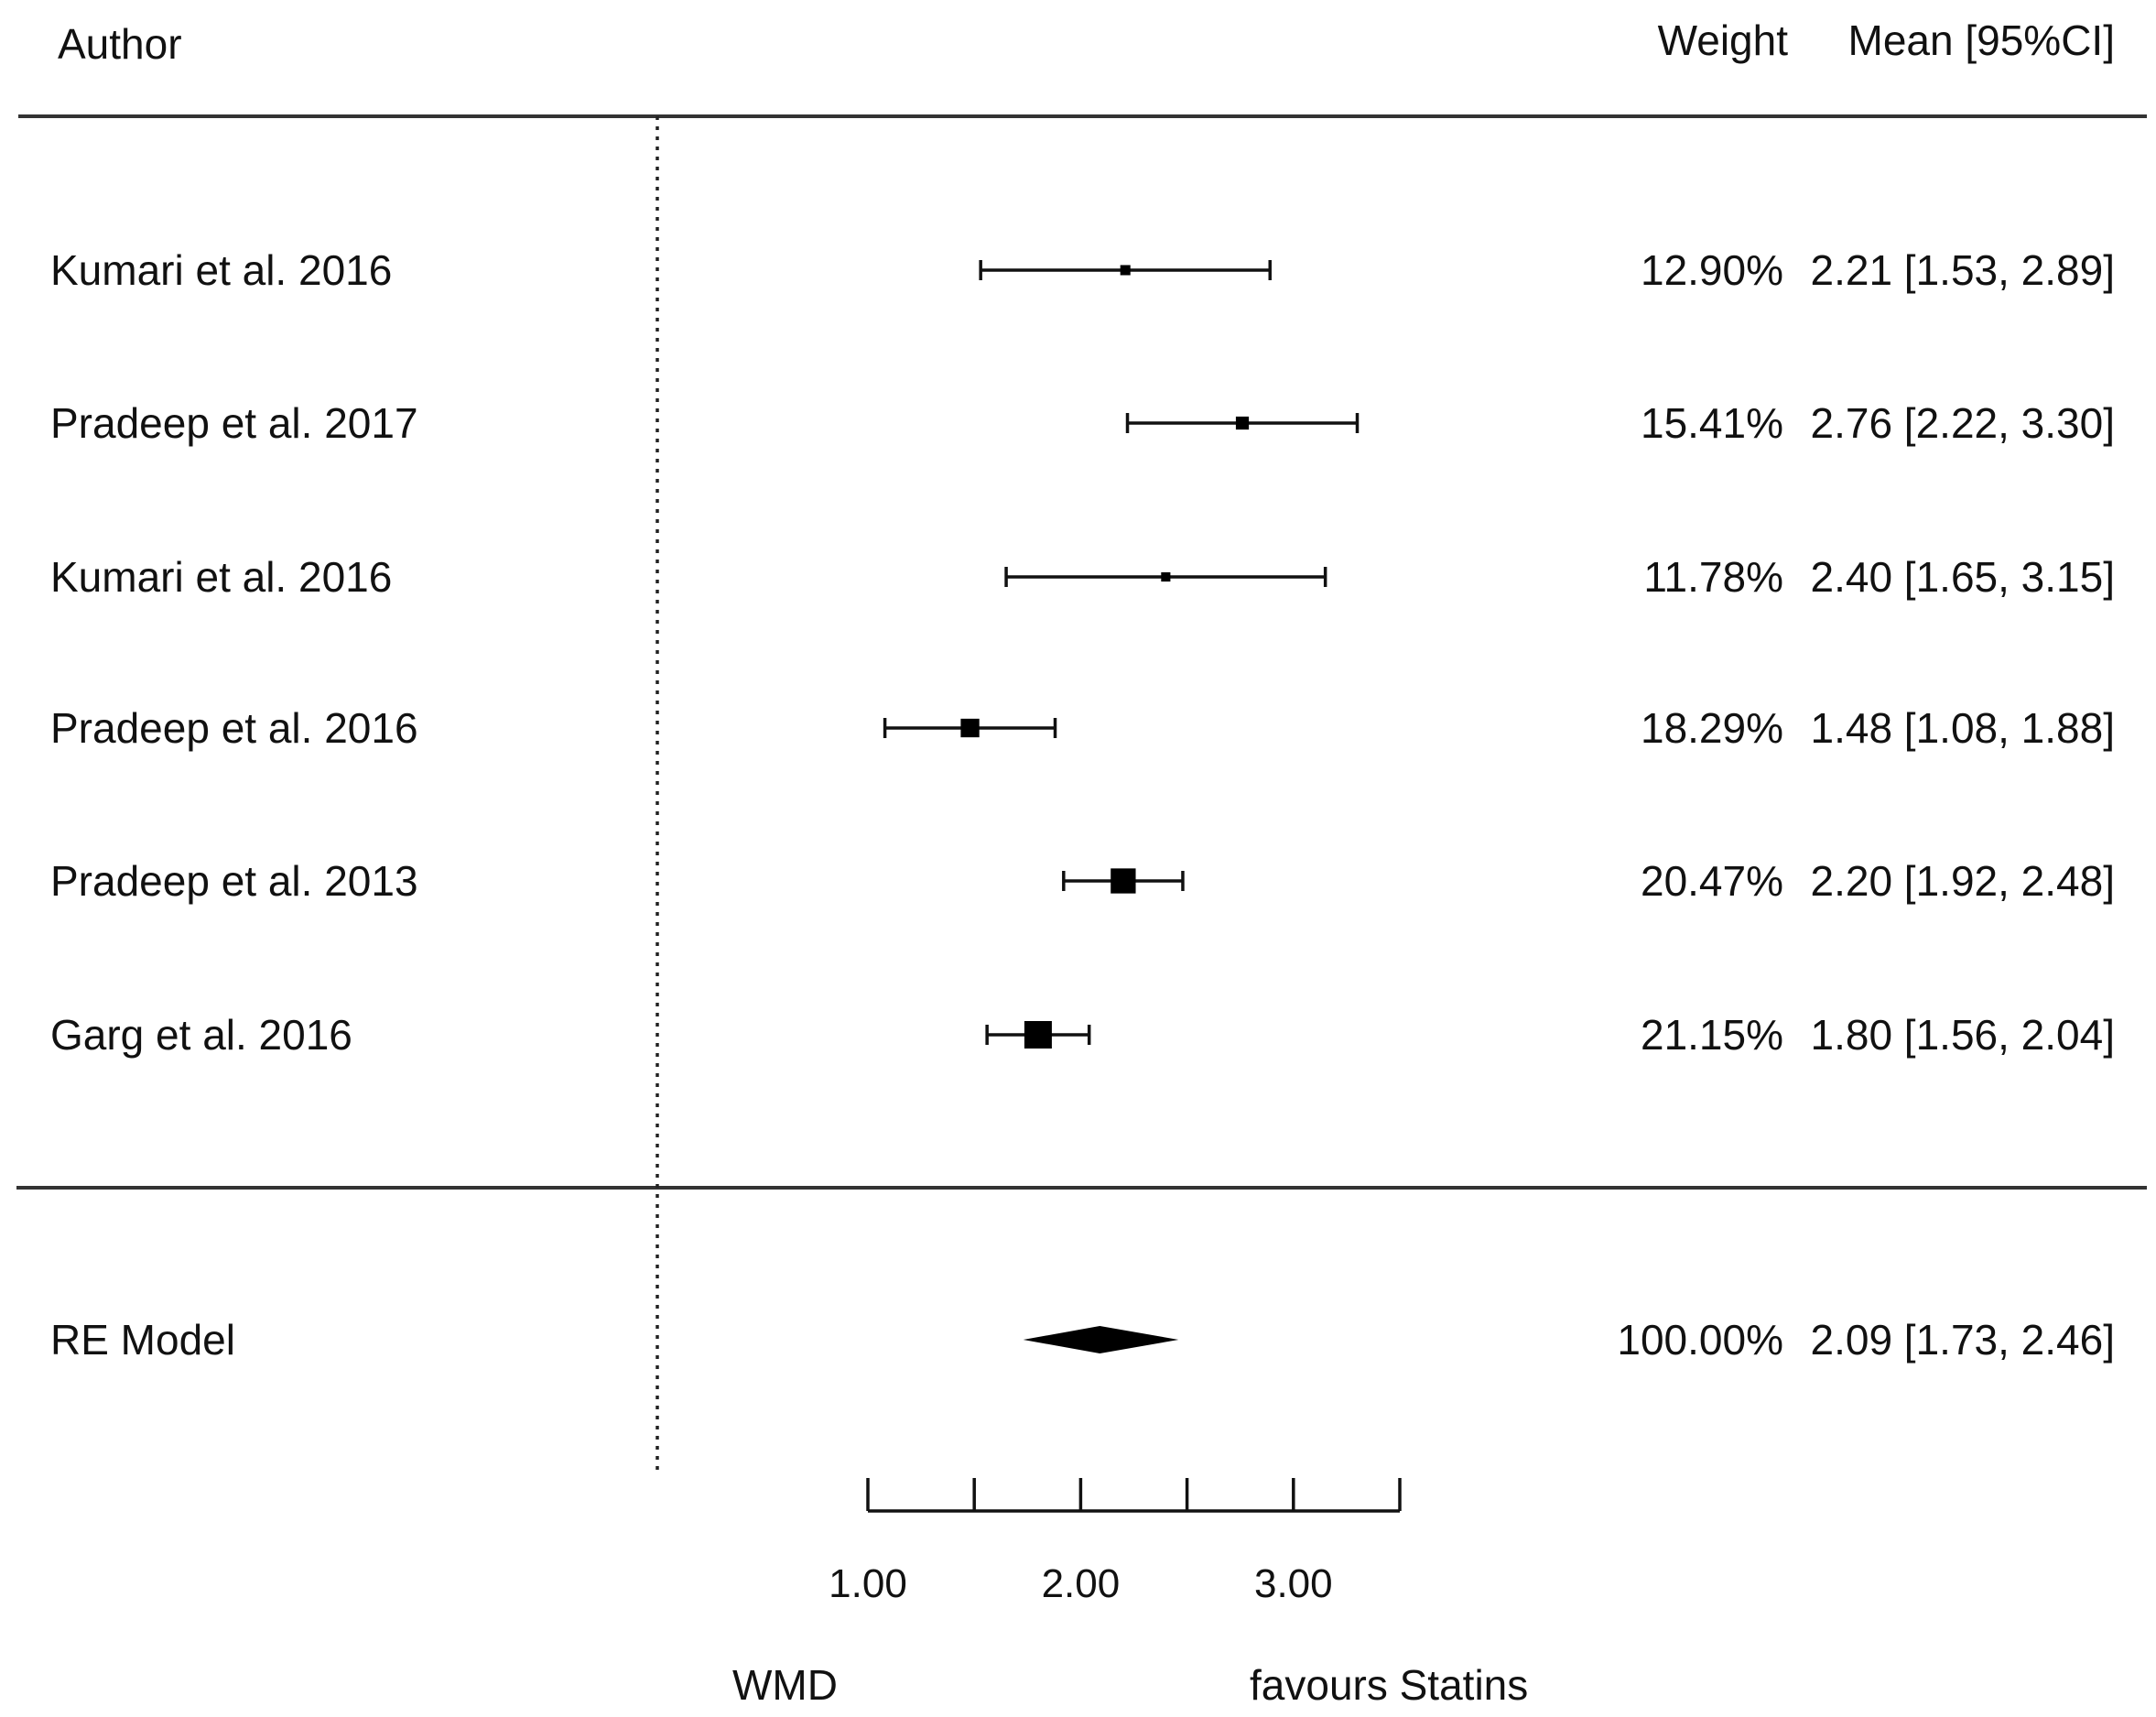 The height and width of the screenshot is (1717, 2156). I want to click on study-mean-ci: 1.48 [1.08, 1.88], so click(1964, 728).